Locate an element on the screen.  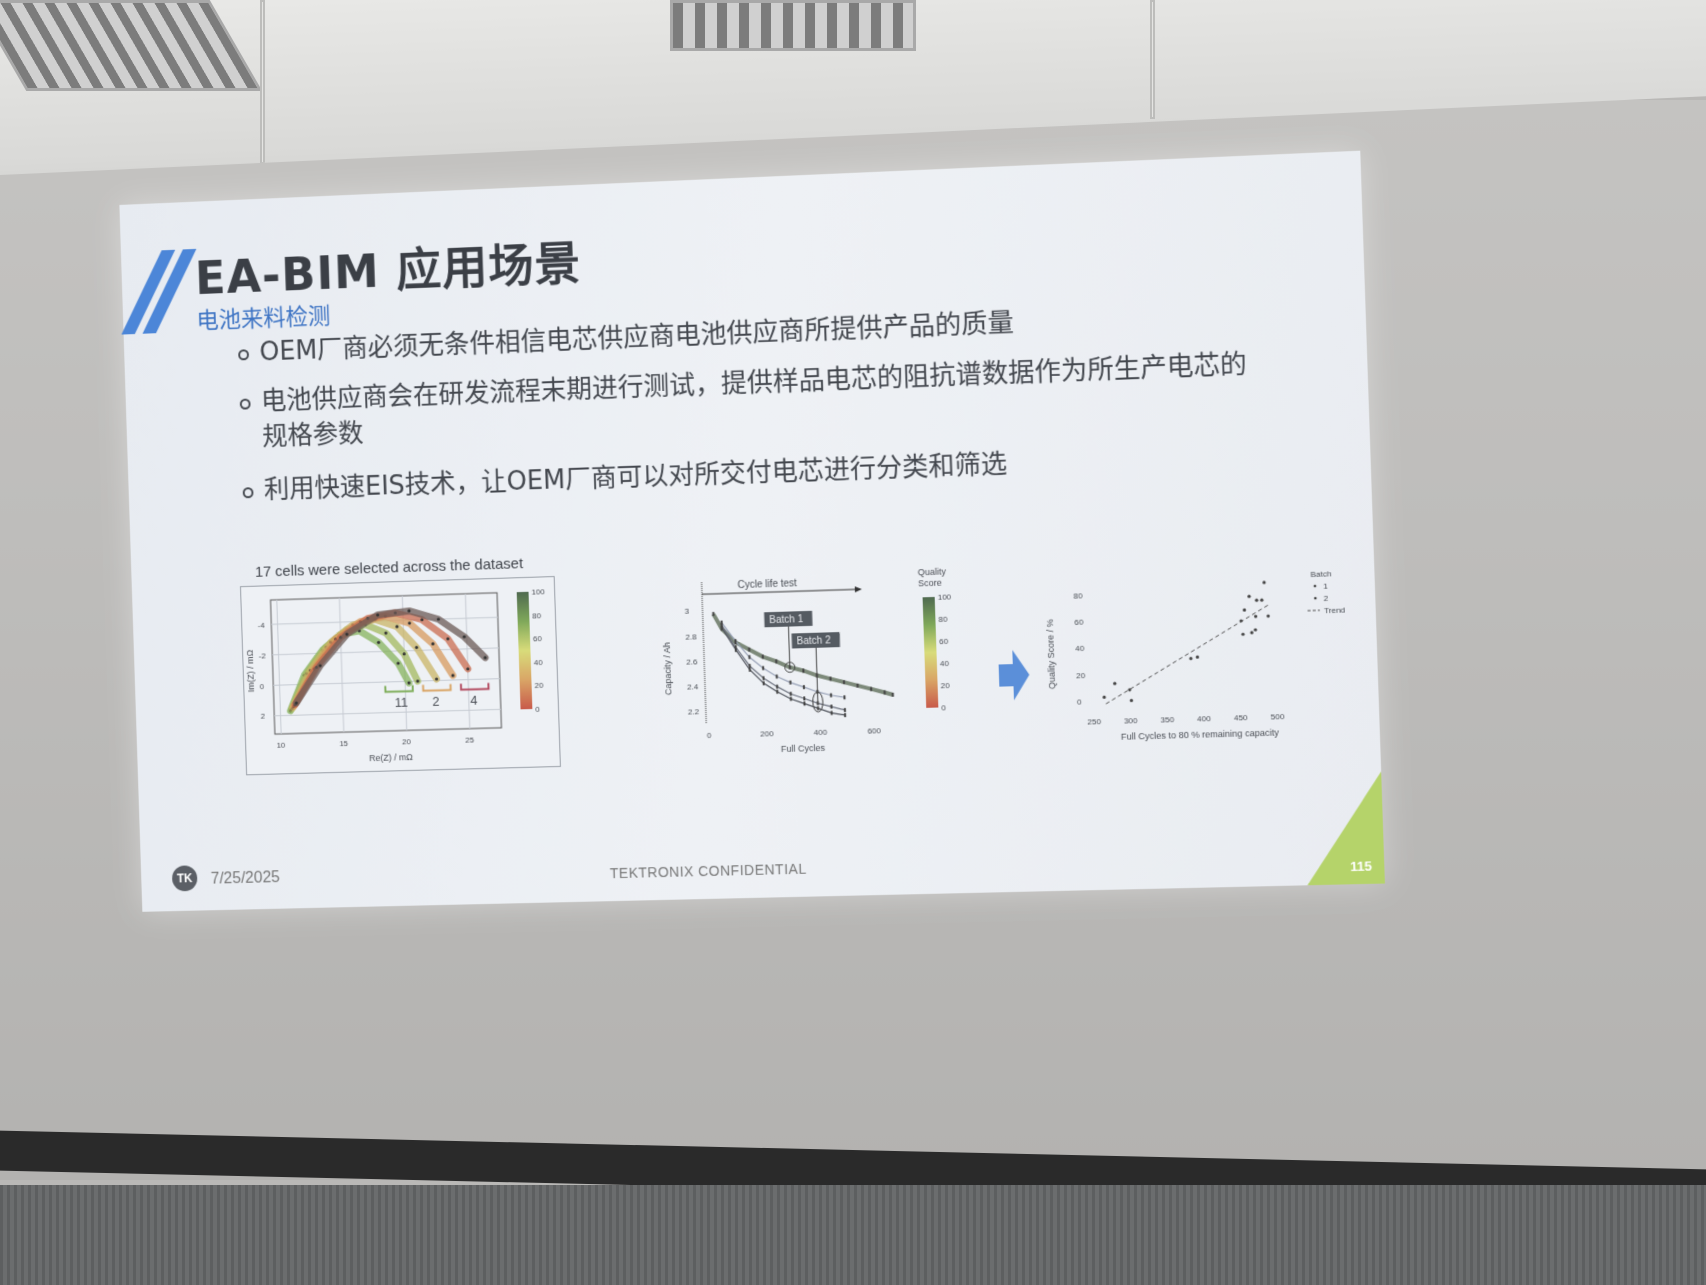
floor-carpet is located at coordinates (853, 1235).